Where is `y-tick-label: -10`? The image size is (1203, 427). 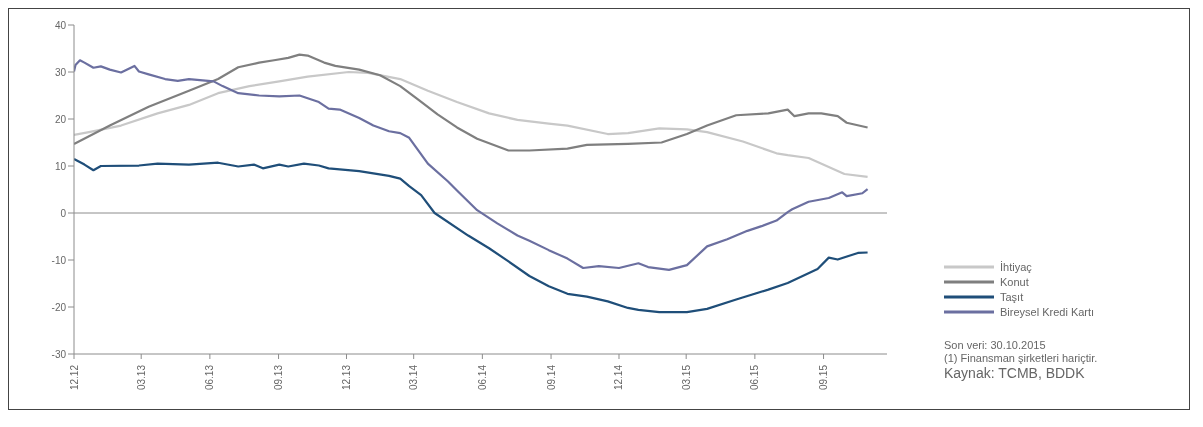
y-tick-label: -10 is located at coordinates (59, 260).